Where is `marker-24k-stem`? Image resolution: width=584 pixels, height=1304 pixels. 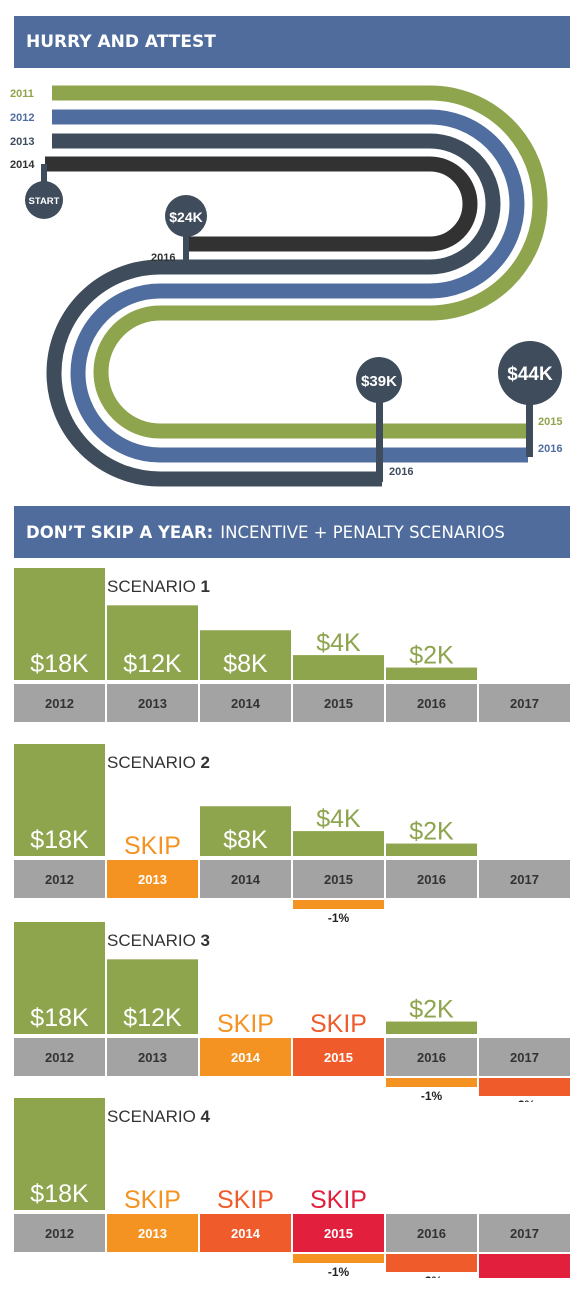
marker-24k-stem is located at coordinates (186, 247).